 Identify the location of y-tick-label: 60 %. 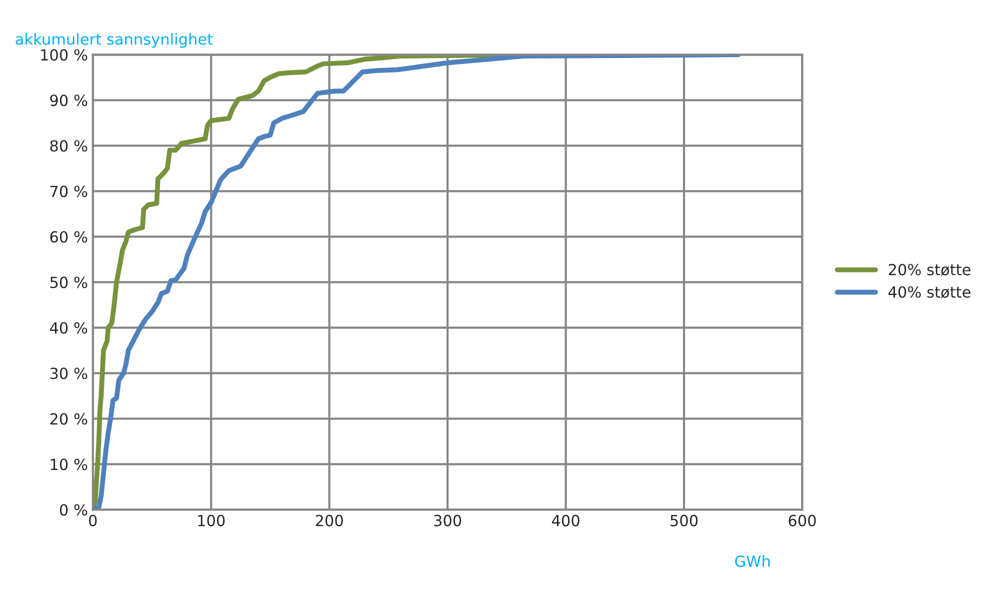
(69, 237).